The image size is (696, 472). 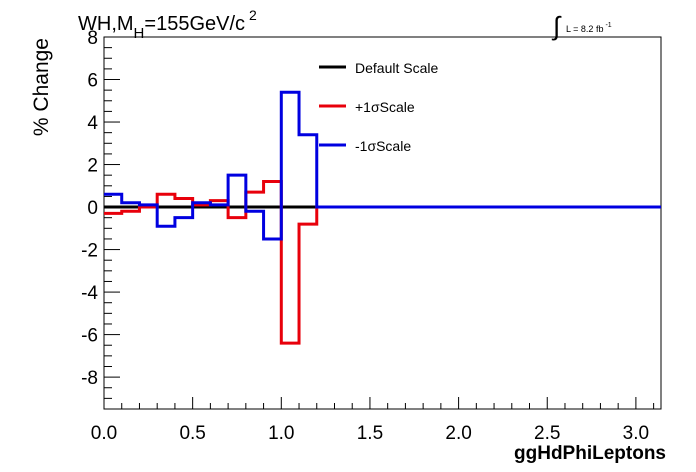 I want to click on x-axis-label: ggHdPhiLeptons, so click(x=590, y=453).